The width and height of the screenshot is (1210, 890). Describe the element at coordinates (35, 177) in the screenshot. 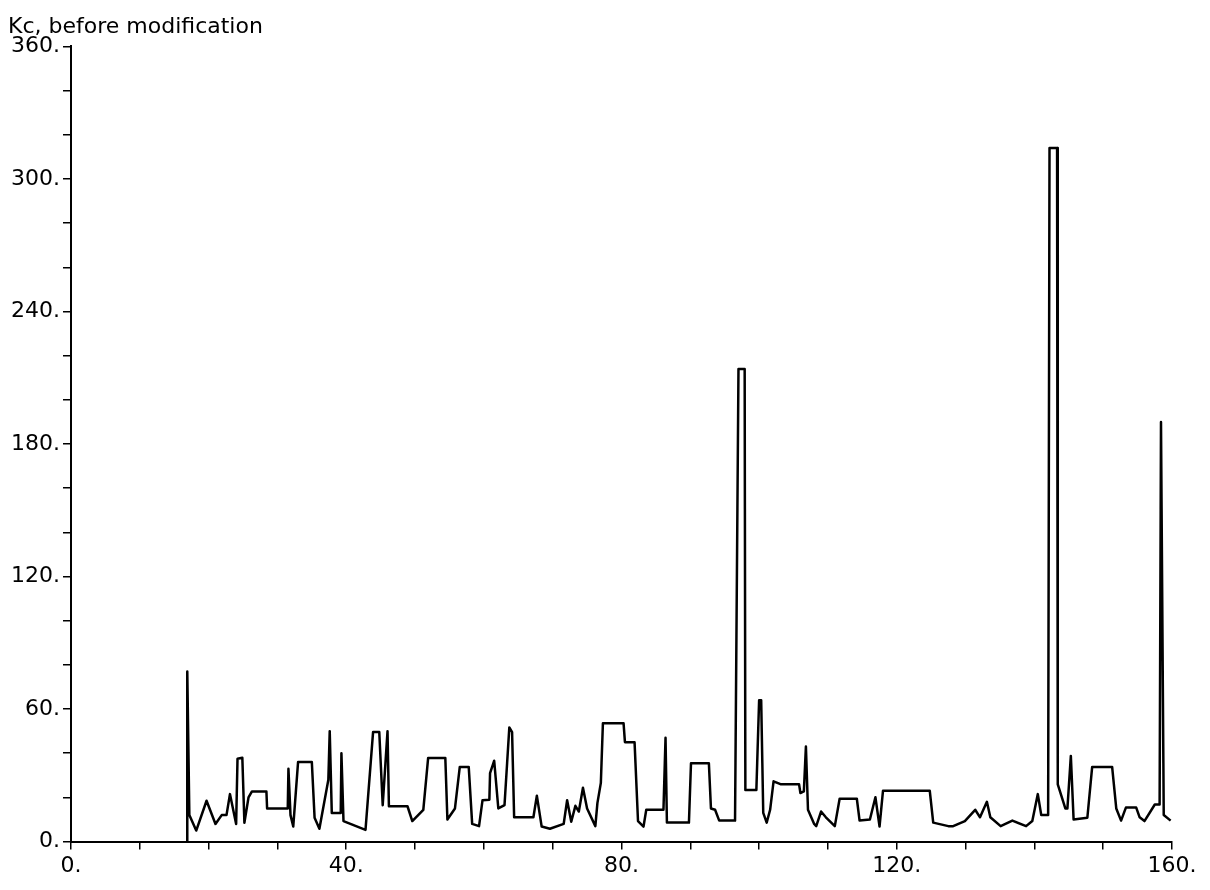

I see `y-tick-label: 300.` at that location.